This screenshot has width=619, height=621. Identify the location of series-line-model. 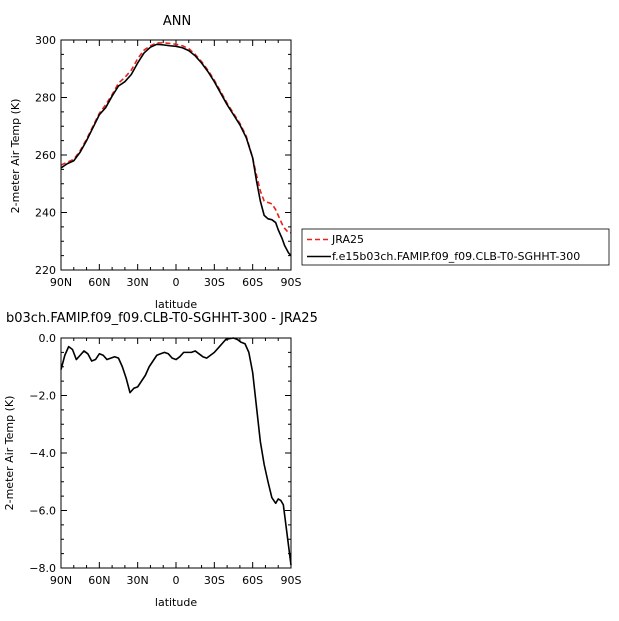
(176, 150).